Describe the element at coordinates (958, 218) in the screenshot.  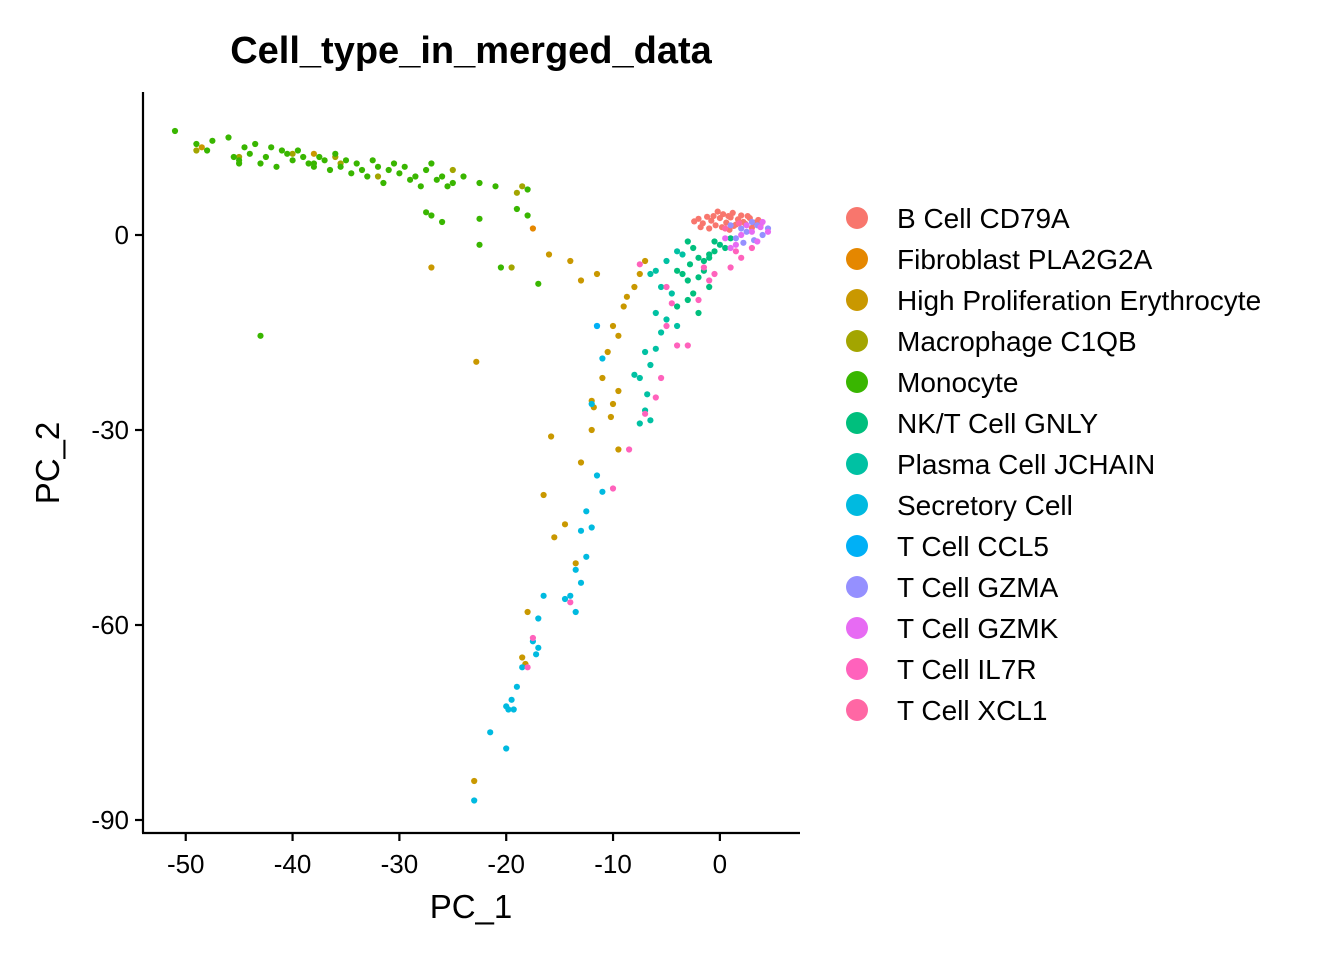
I see `legend-item: B Cell CD79A` at that location.